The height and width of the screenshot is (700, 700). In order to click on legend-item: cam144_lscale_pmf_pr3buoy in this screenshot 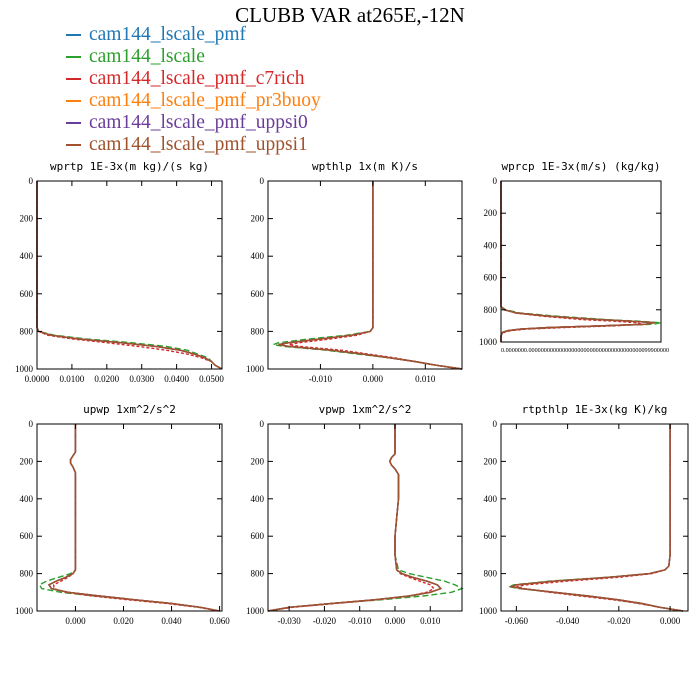, I will do `click(193, 101)`.